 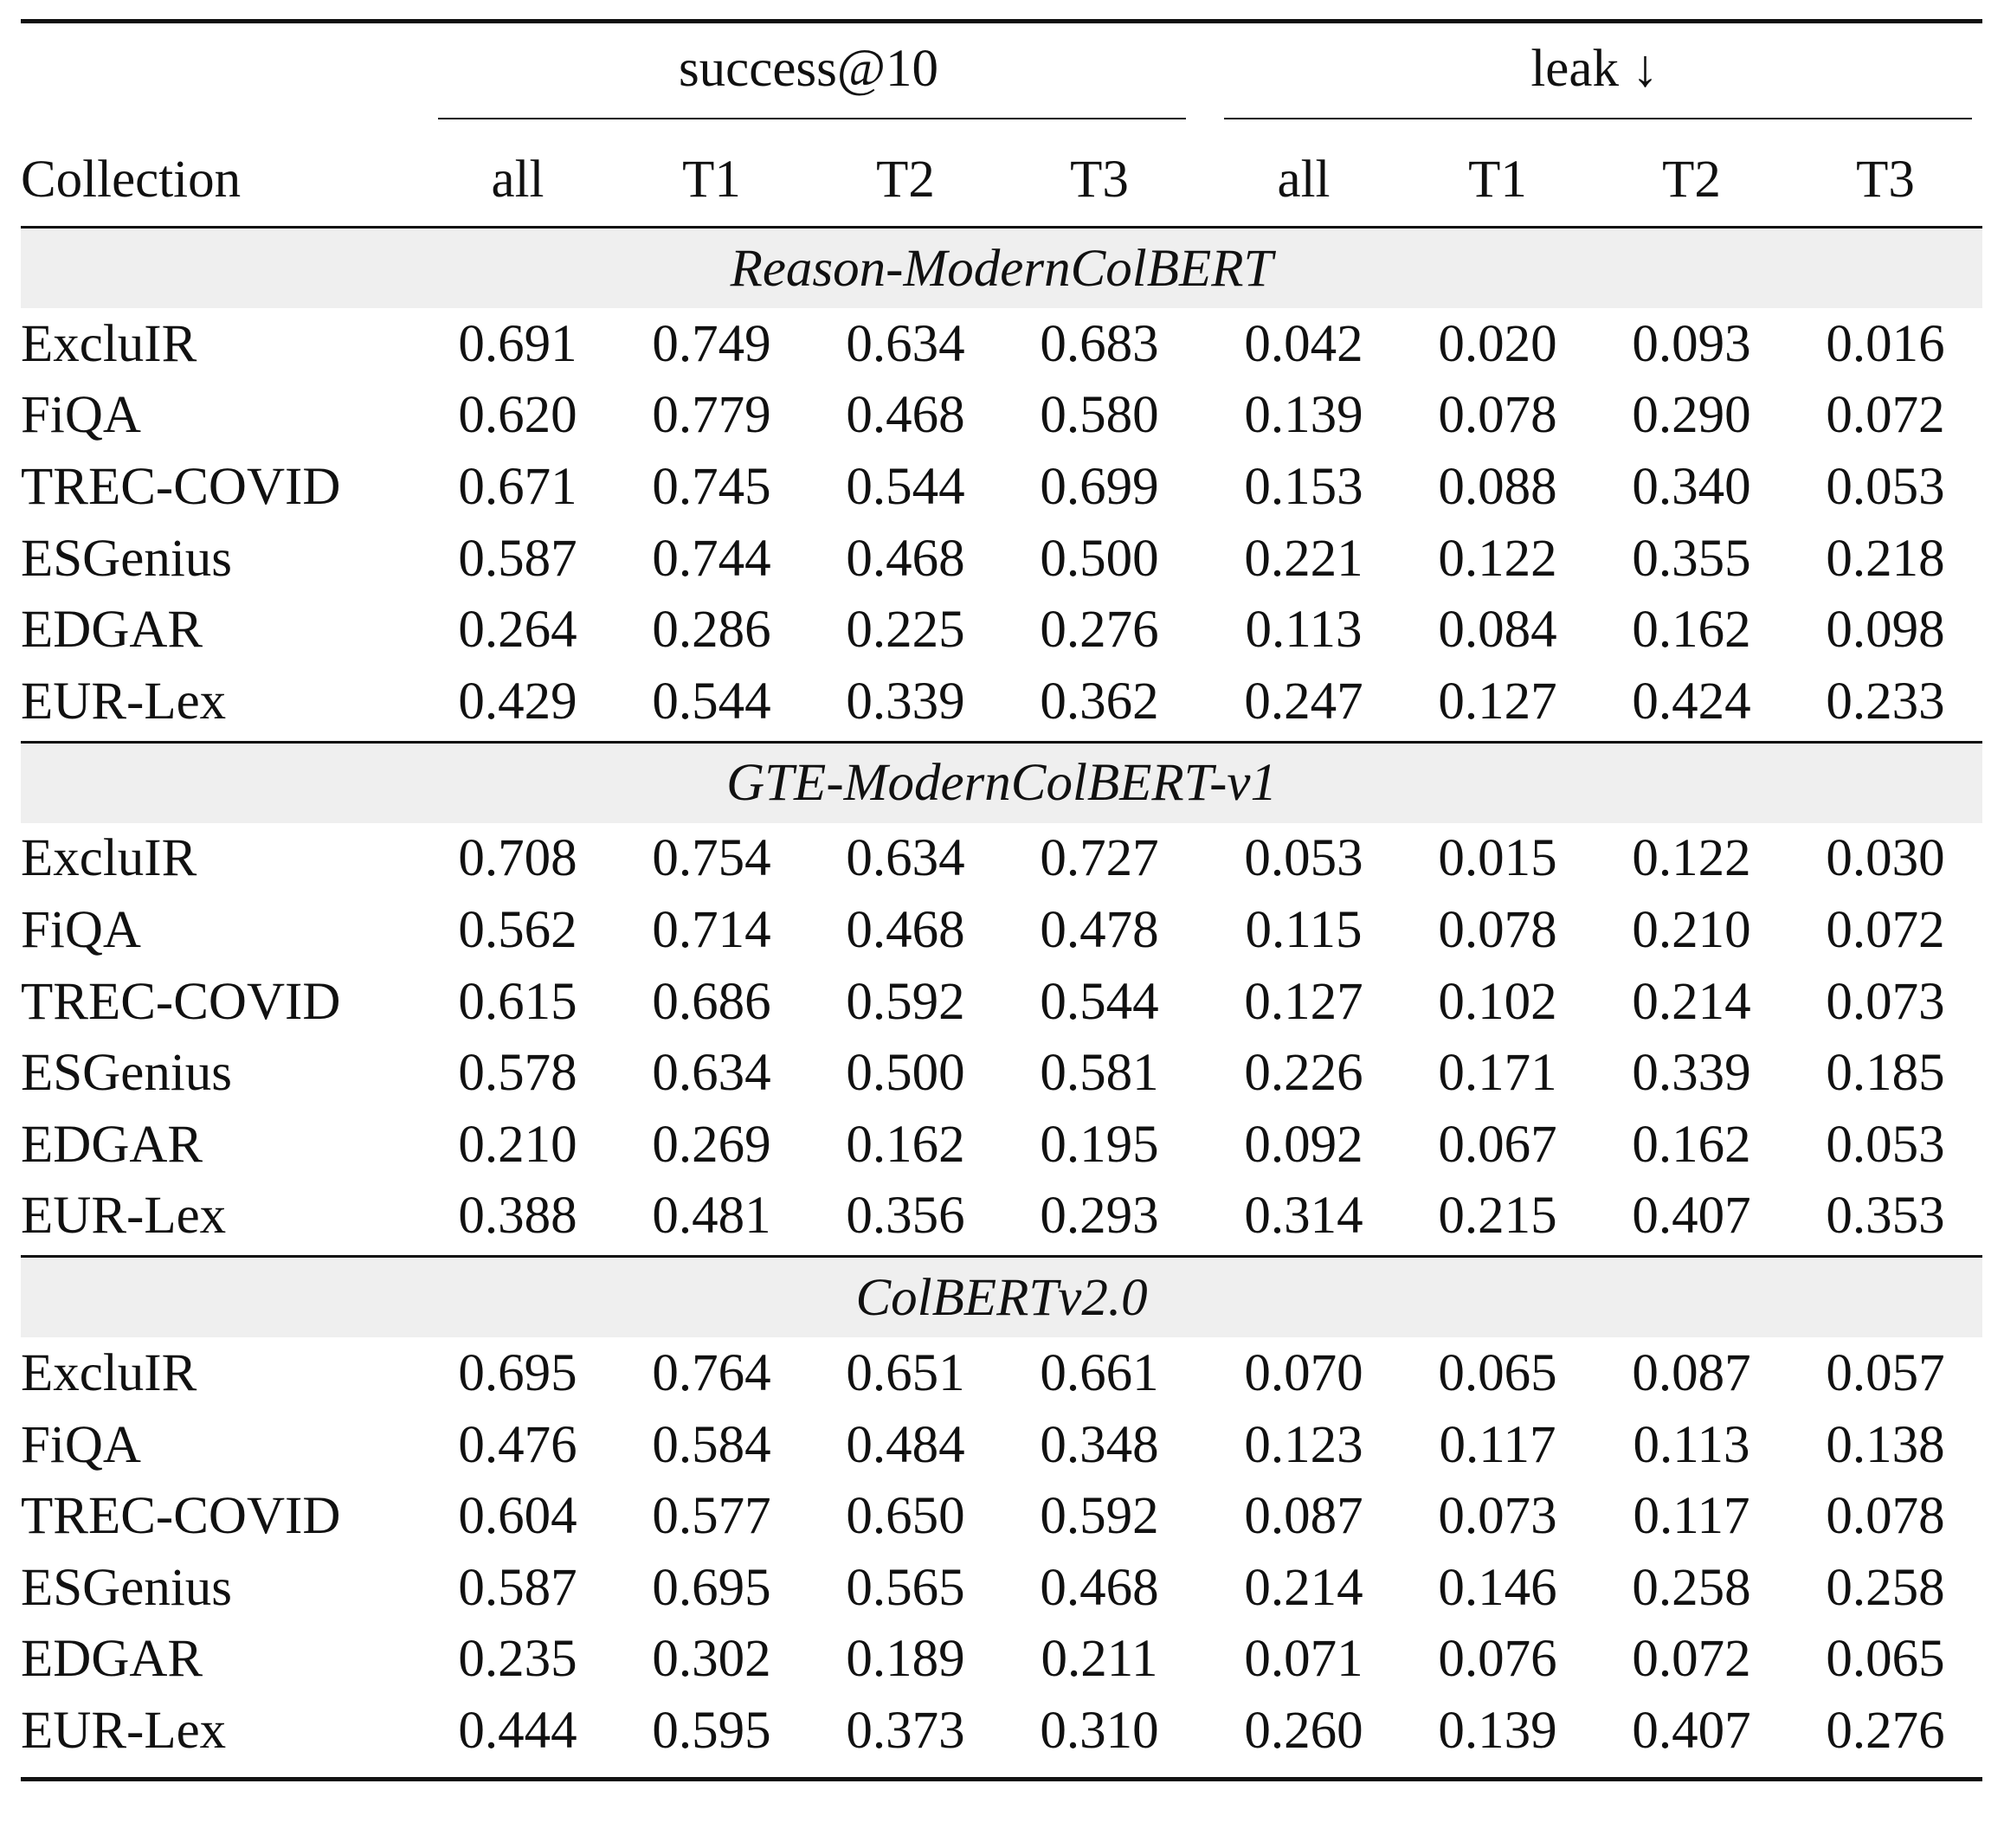 I want to click on leak-cell: 0.153, so click(x=1303, y=486).